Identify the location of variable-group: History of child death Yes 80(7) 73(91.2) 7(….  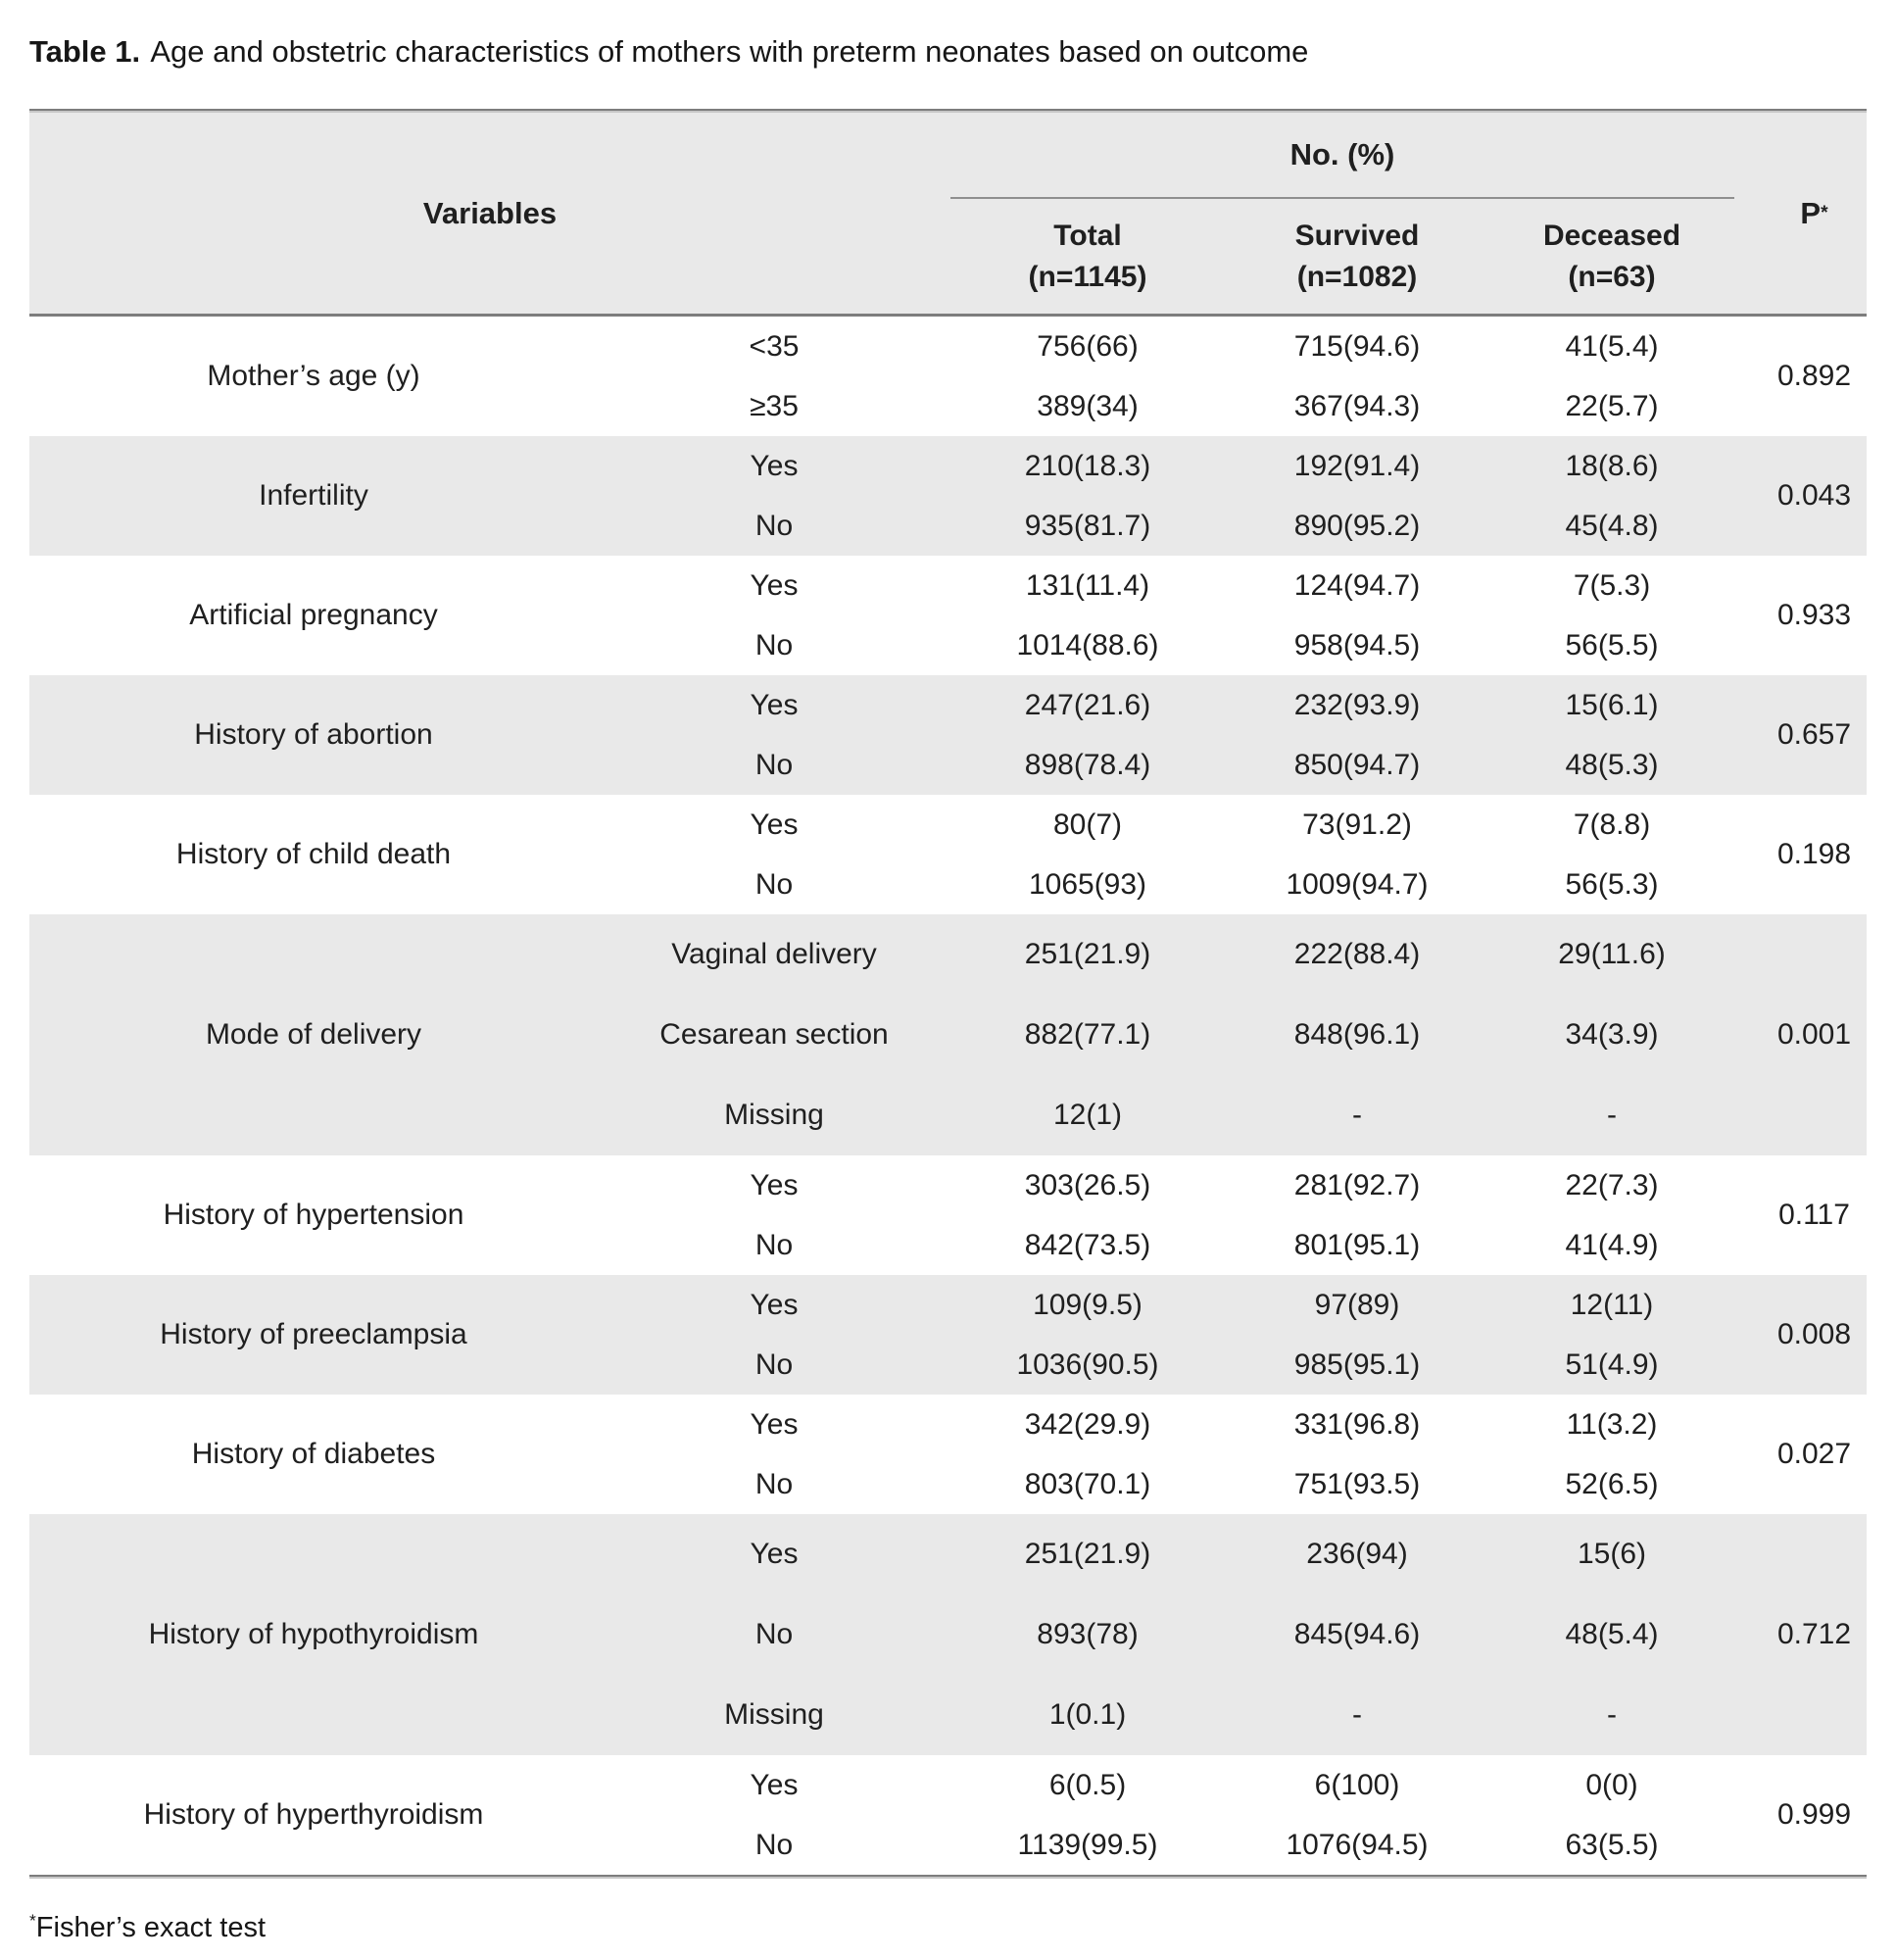
(948, 855).